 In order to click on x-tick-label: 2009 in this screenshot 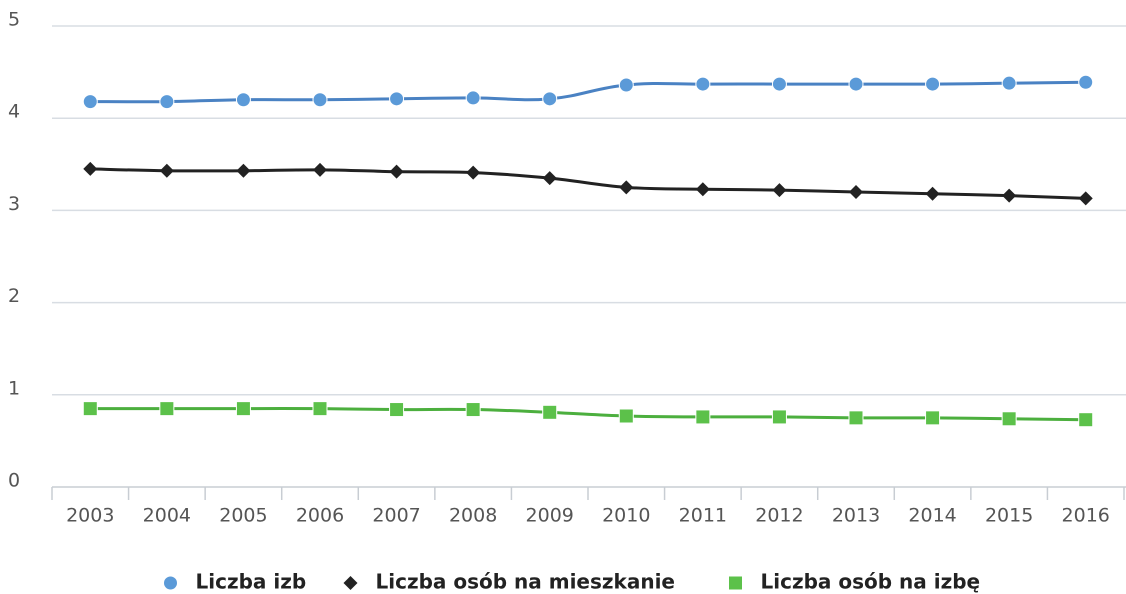, I will do `click(550, 516)`.